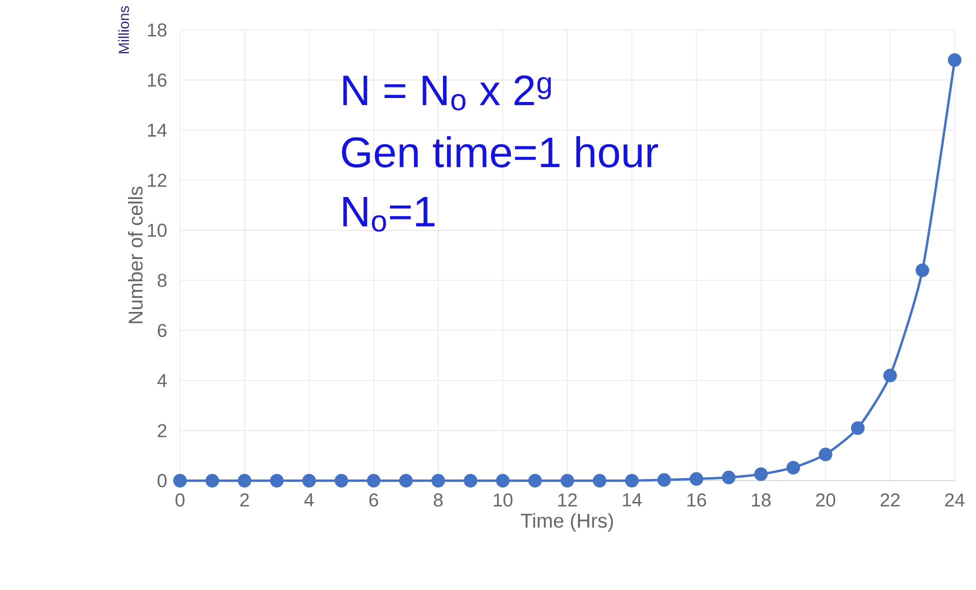 Image resolution: width=976 pixels, height=590 pixels. What do you see at coordinates (162, 331) in the screenshot?
I see `y-tick-label: 6` at bounding box center [162, 331].